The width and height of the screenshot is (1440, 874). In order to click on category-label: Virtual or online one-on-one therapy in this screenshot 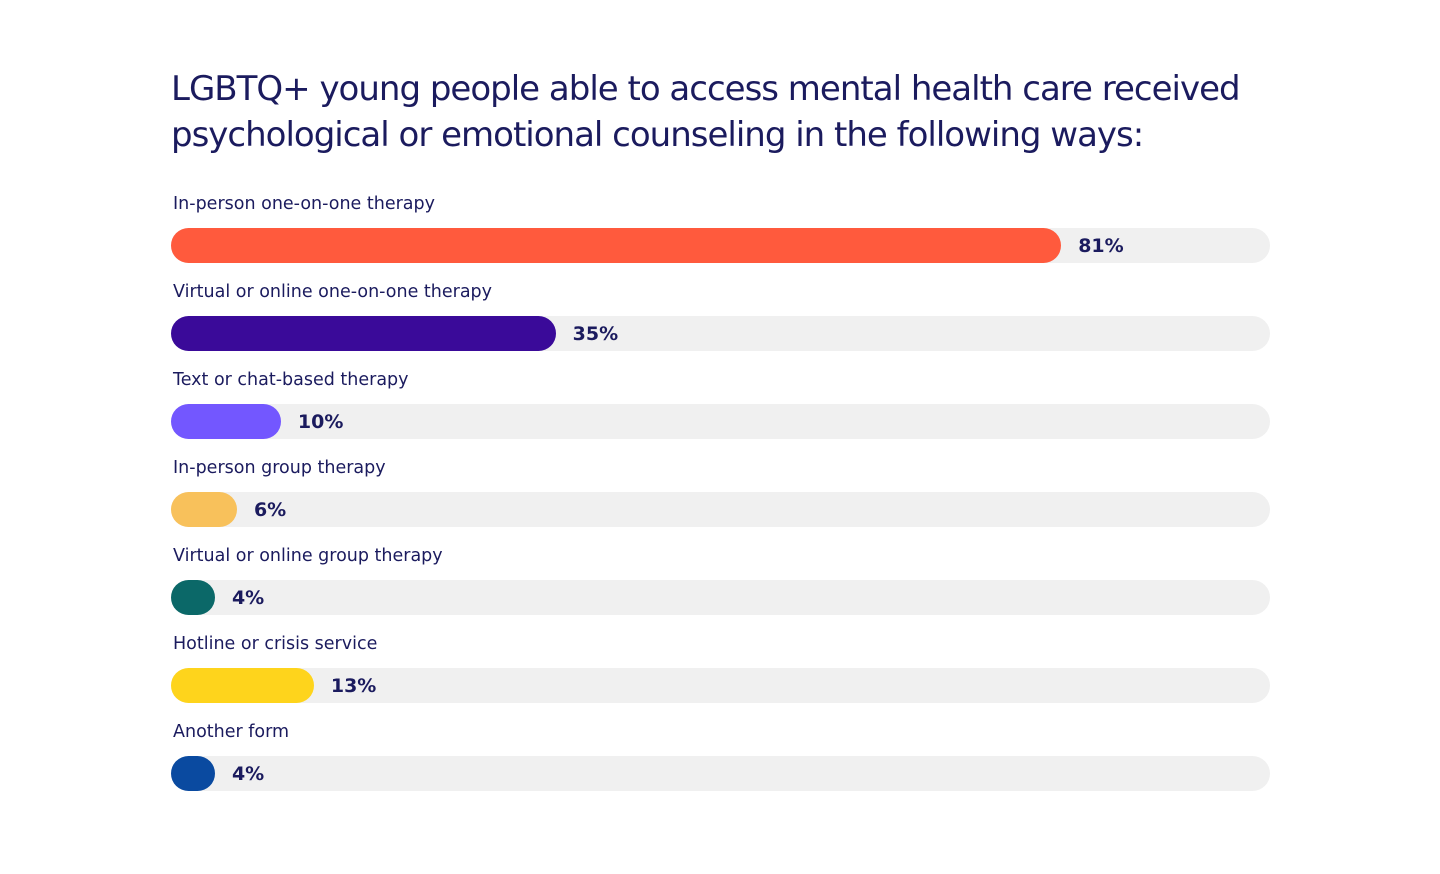, I will do `click(333, 292)`.